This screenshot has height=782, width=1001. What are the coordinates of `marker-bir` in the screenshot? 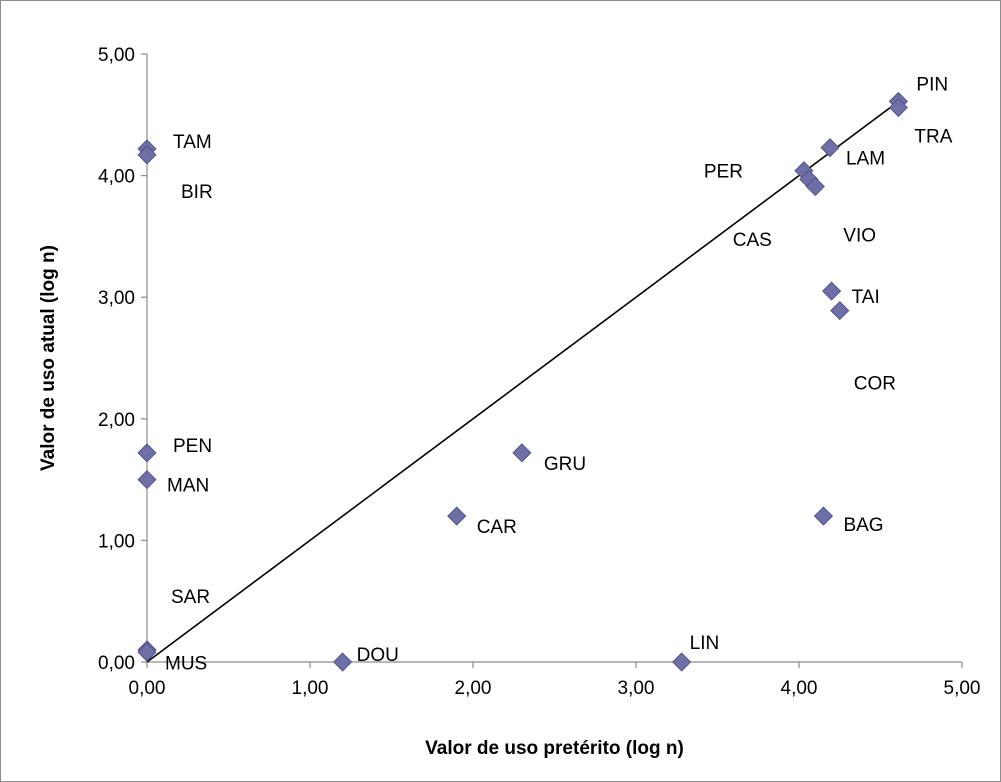 It's located at (147, 155).